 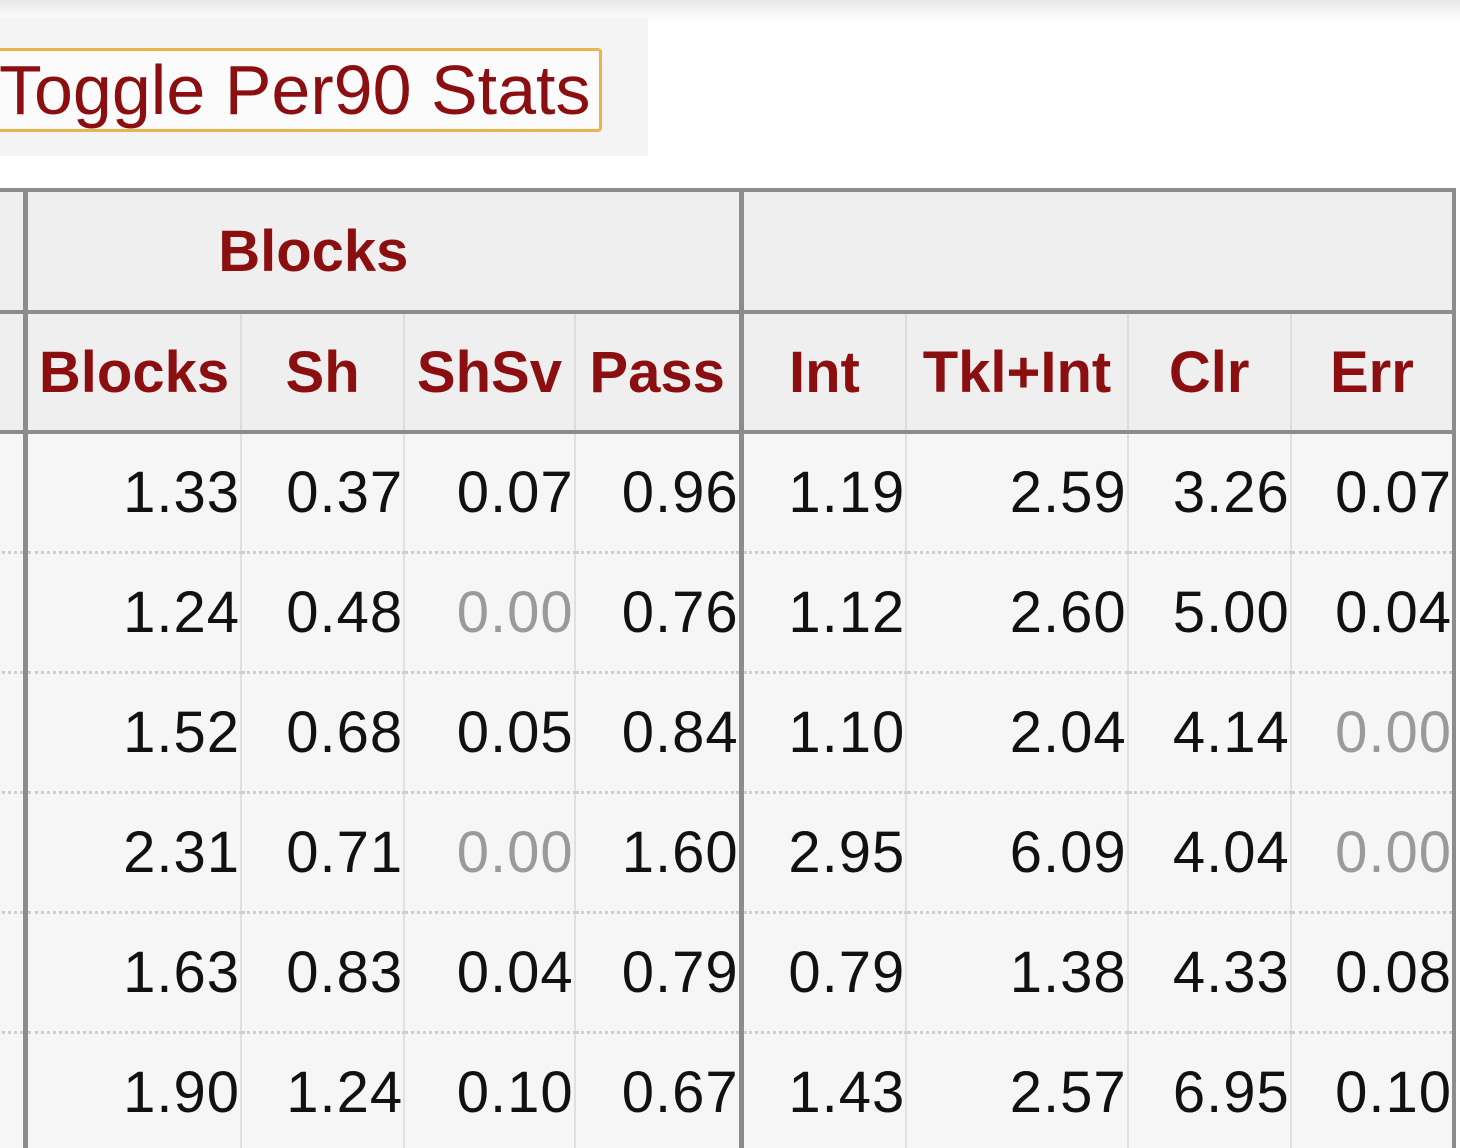 I want to click on table-row: 1.90 1.24 0.10 0.67 1.43 2.57 6.95 0.10, so click(x=728, y=1090).